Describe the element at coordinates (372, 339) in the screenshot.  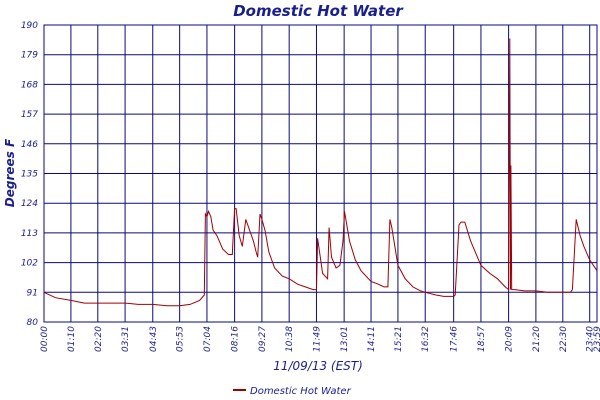
I see `x-tick-label: 14:11` at that location.